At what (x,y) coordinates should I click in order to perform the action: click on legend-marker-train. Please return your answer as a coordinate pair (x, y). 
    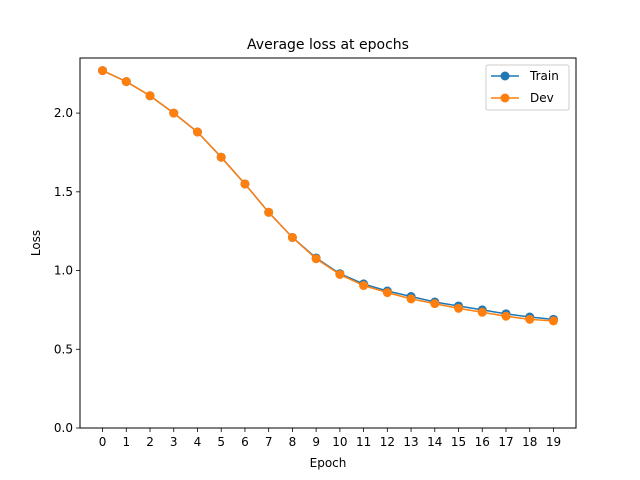
    Looking at the image, I should click on (505, 76).